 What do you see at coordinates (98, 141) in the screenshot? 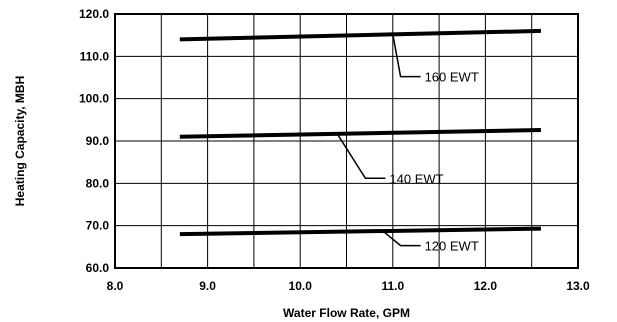
I see `y-tick-label: 90.0` at bounding box center [98, 141].